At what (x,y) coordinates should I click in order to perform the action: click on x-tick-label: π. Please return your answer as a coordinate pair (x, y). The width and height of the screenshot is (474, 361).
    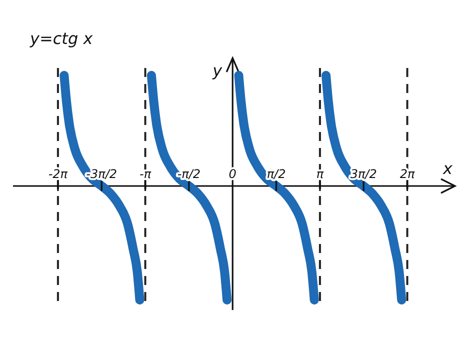
    Looking at the image, I should click on (320, 174).